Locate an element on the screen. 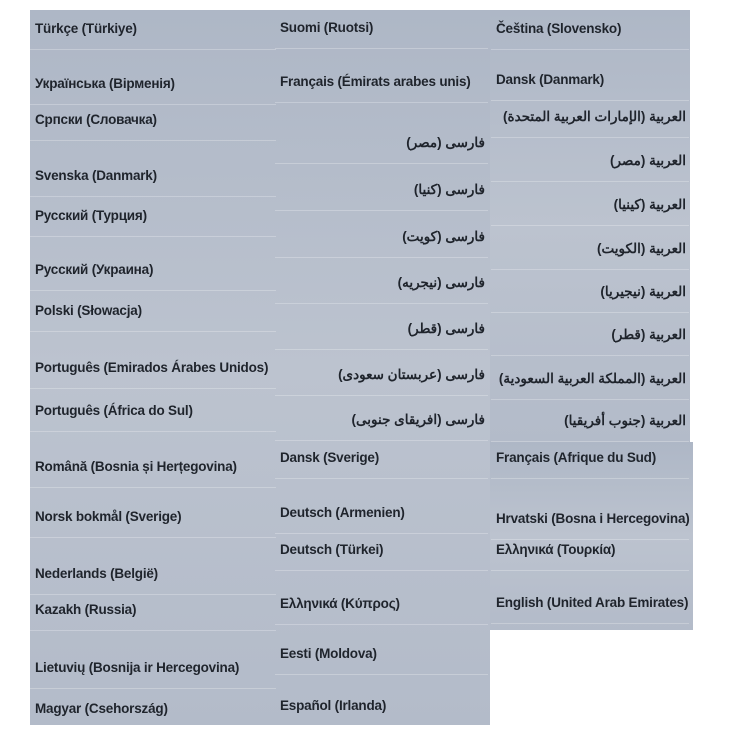 Image resolution: width=750 pixels, height=750 pixels. language-option: Suomi (Ruotsi) is located at coordinates (327, 27).